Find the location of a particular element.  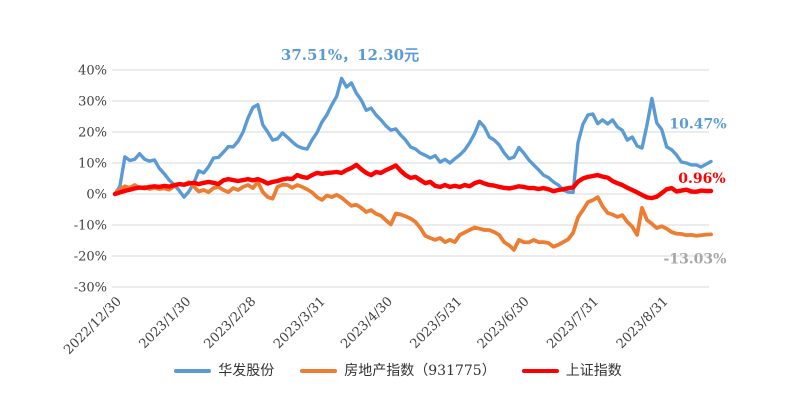

y-axis-tick-label: 10% is located at coordinates (92, 164).